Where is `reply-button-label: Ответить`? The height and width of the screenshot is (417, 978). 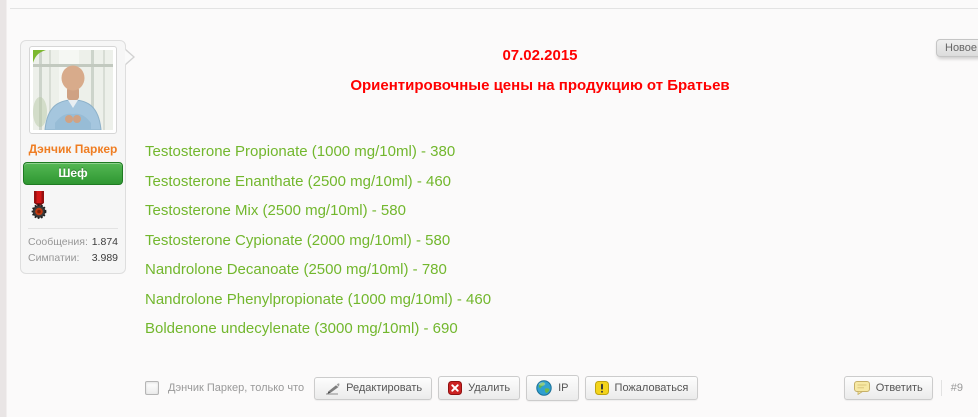 reply-button-label: Ответить is located at coordinates (899, 388).